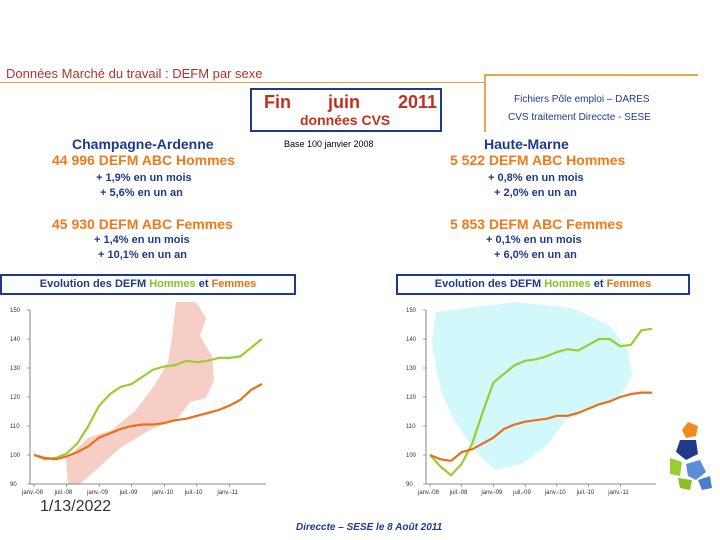 This screenshot has width=720, height=540. Describe the element at coordinates (696, 470) in the screenshot. I see `map-piece-lightblue` at that location.